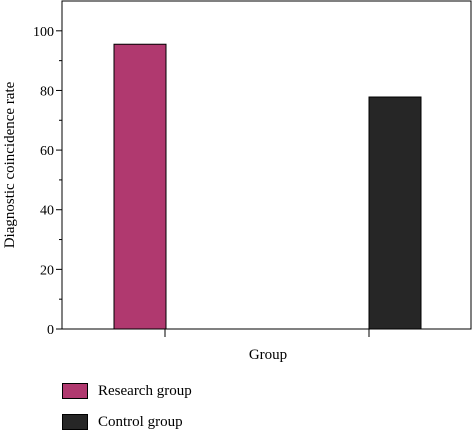 The width and height of the screenshot is (473, 444). Describe the element at coordinates (47, 211) in the screenshot. I see `y-tick-label: 40` at that location.